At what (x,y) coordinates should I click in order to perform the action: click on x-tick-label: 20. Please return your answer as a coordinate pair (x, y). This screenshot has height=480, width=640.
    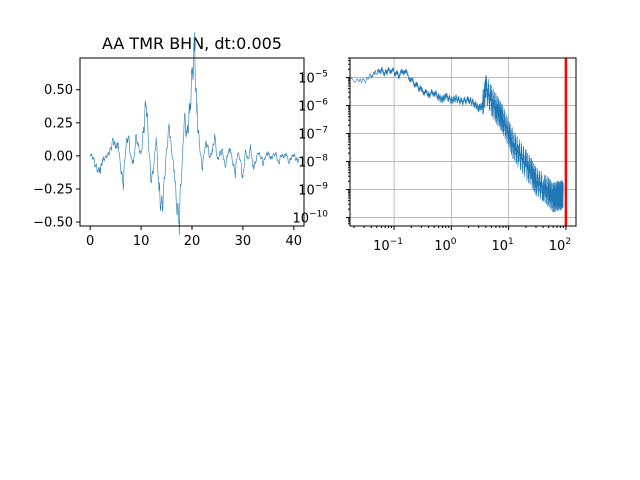
    Looking at the image, I should click on (192, 241).